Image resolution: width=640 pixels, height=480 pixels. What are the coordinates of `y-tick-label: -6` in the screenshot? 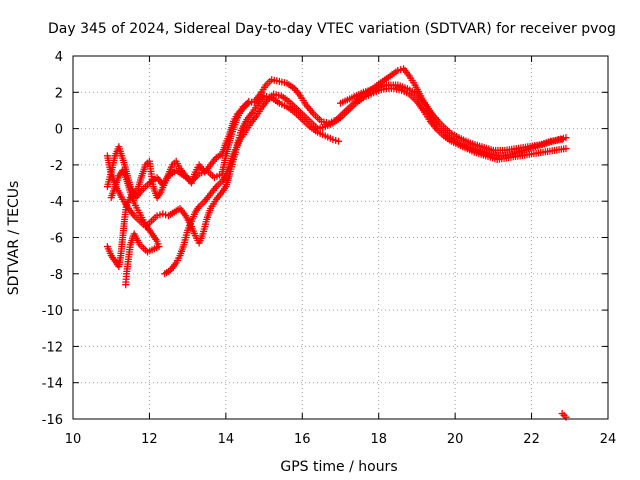 It's located at (56, 239).